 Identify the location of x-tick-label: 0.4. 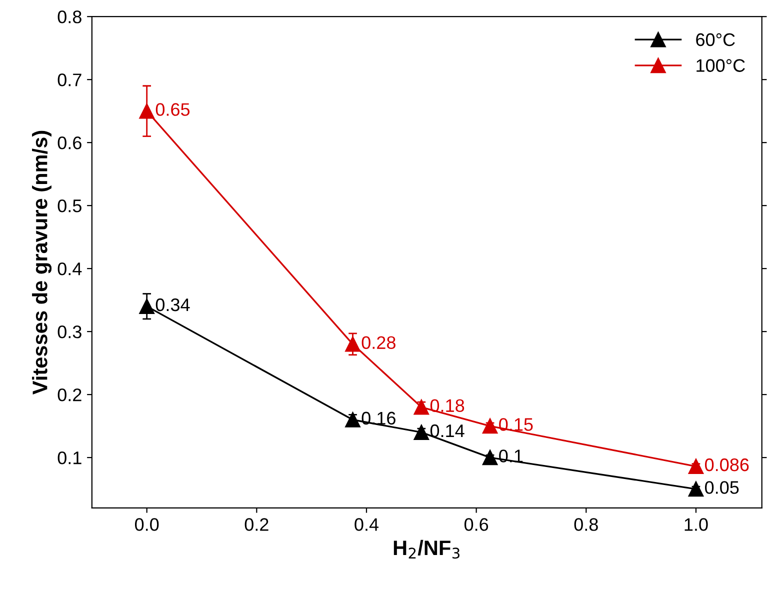
(366, 524).